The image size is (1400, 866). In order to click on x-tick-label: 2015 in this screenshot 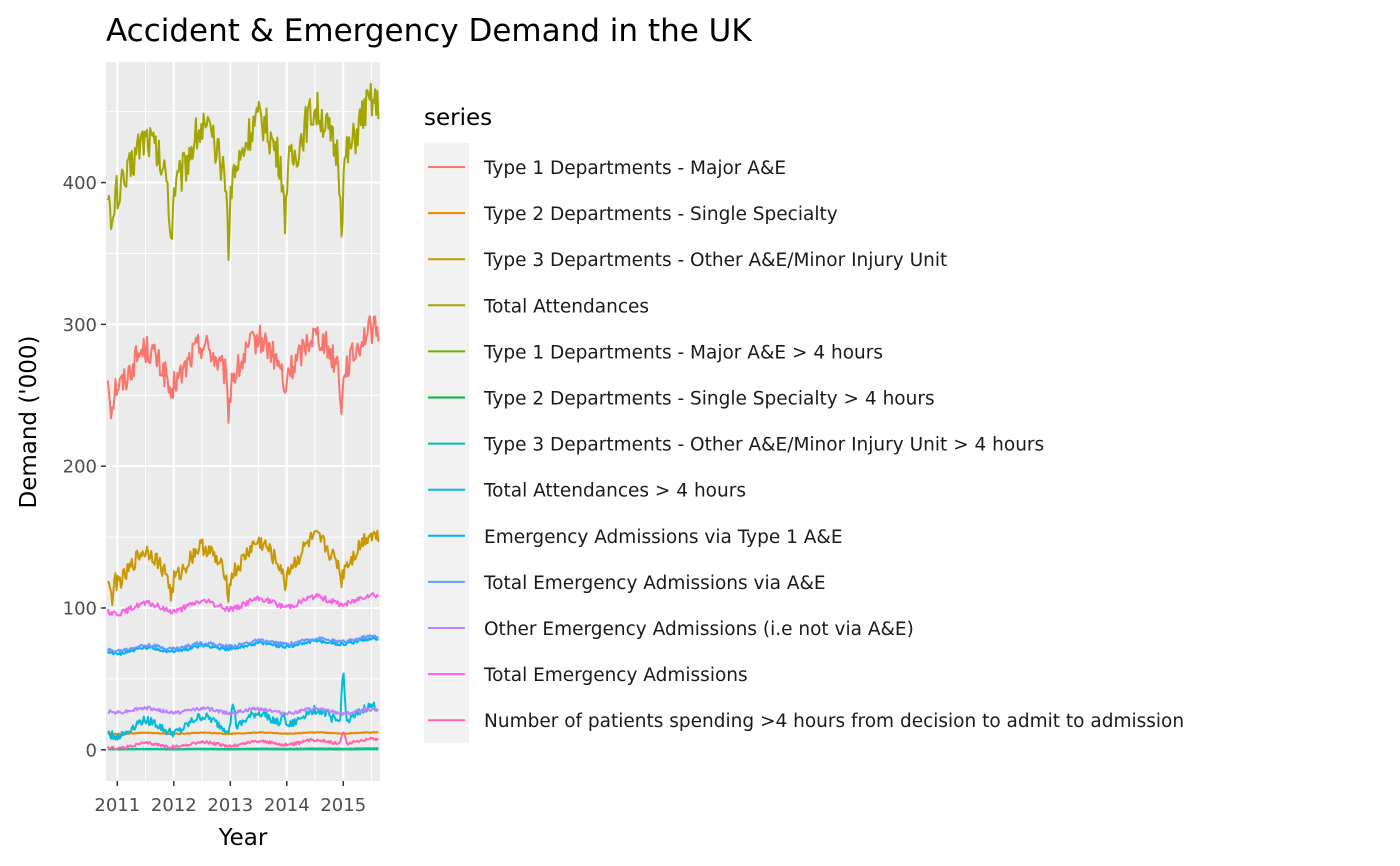, I will do `click(343, 805)`.